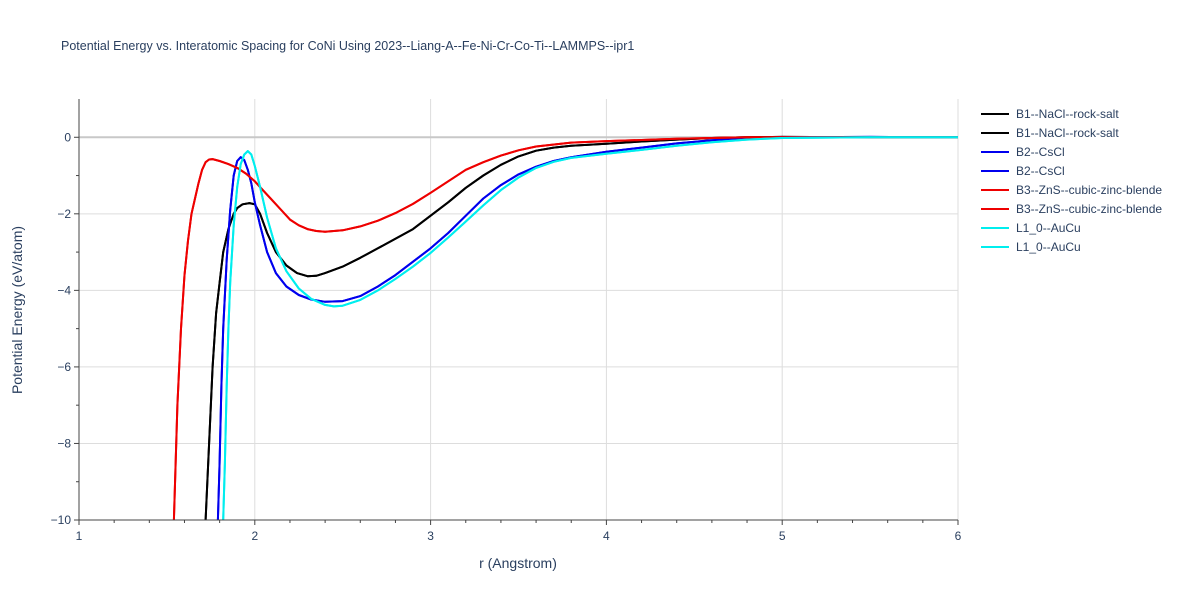  I want to click on x-tick-label: 6, so click(958, 536).